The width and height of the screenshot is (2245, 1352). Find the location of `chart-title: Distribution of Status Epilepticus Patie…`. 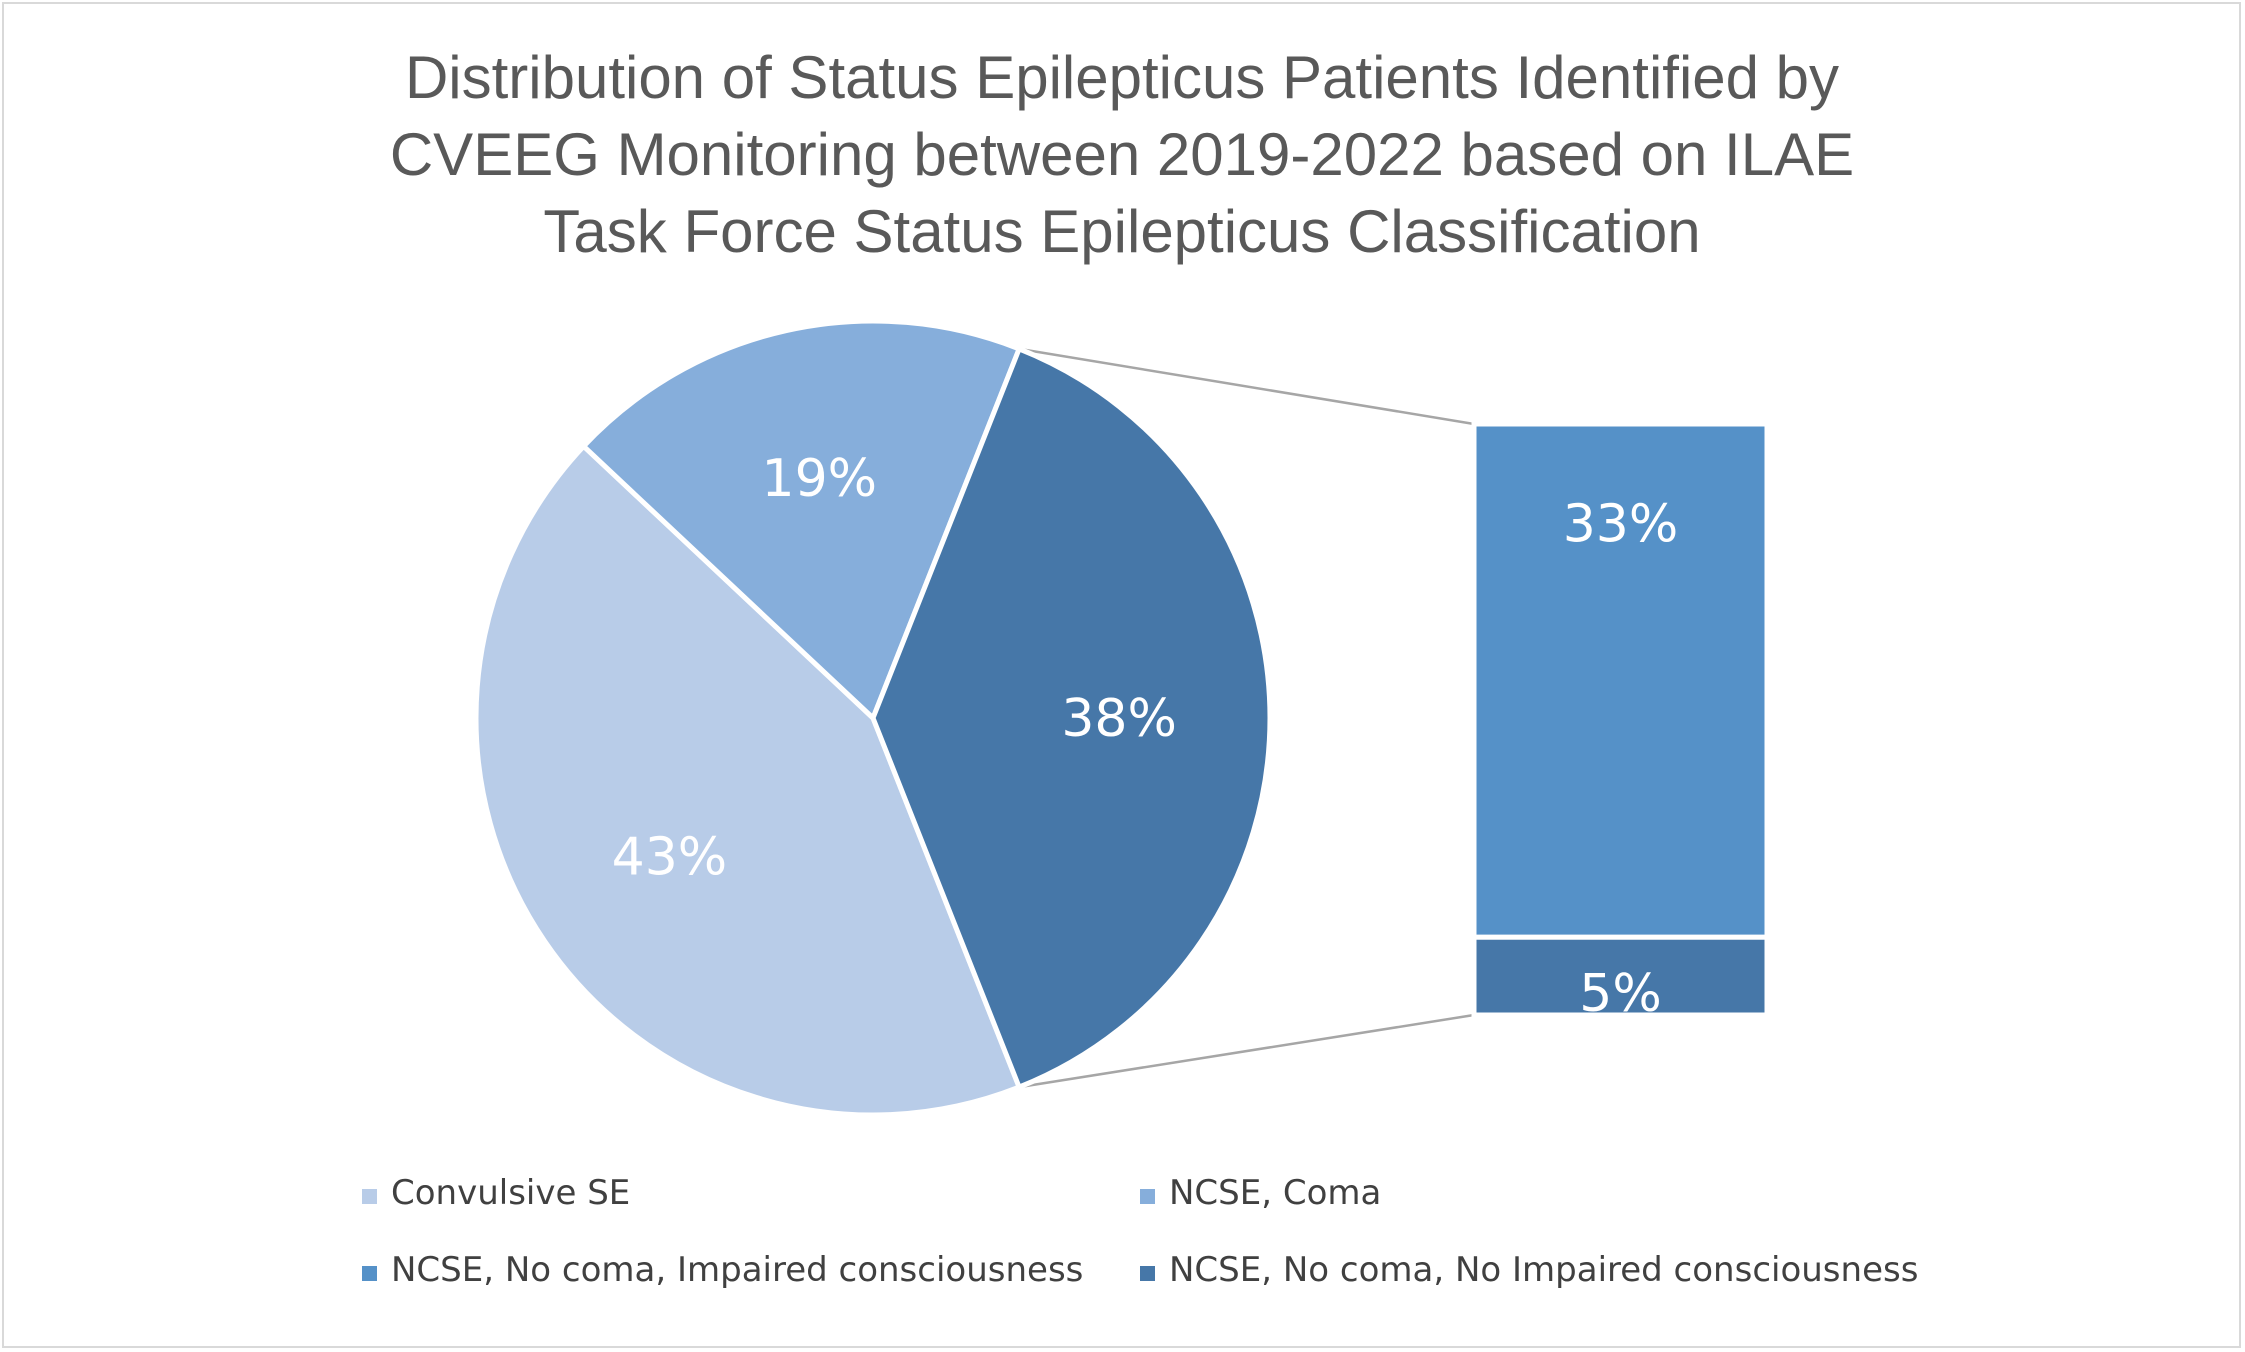

chart-title: Distribution of Status Epilepticus Patie… is located at coordinates (1122, 154).